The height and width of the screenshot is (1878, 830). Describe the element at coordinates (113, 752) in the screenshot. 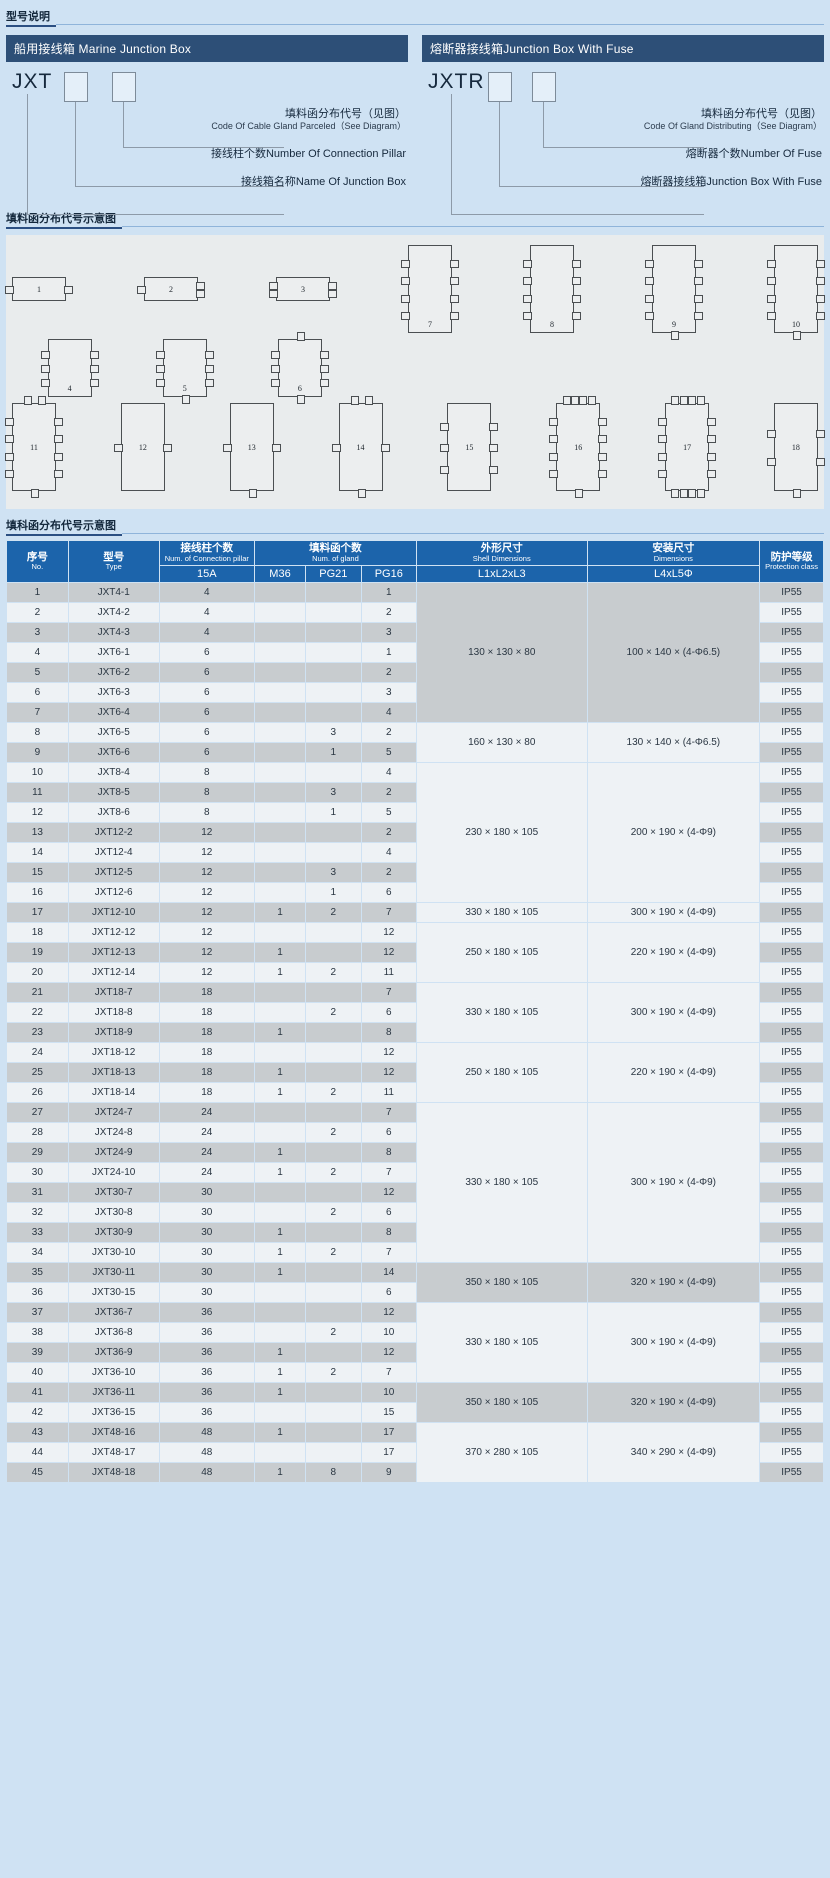

I see `cell-type: JXT6-6` at that location.